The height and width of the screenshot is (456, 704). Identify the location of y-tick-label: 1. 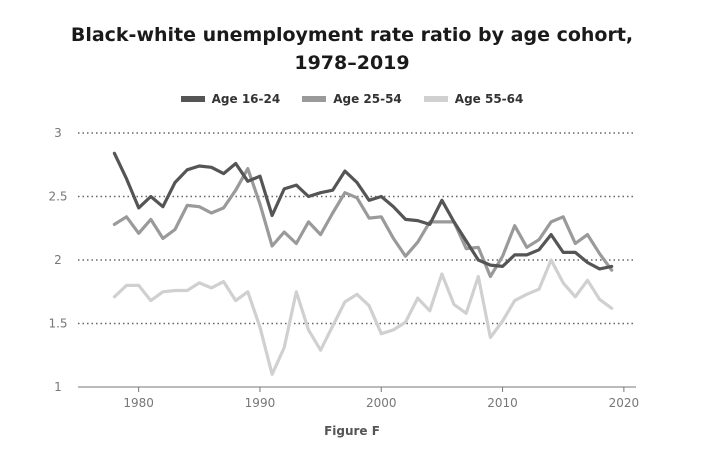
(58, 387).